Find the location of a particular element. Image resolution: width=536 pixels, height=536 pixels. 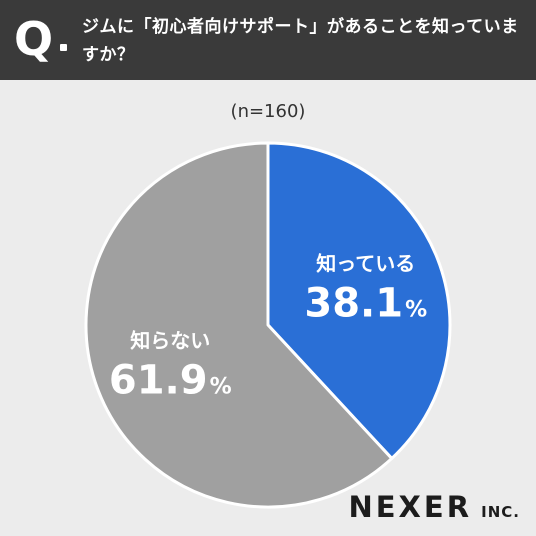

logo-sub-text: INC. is located at coordinates (500, 512).